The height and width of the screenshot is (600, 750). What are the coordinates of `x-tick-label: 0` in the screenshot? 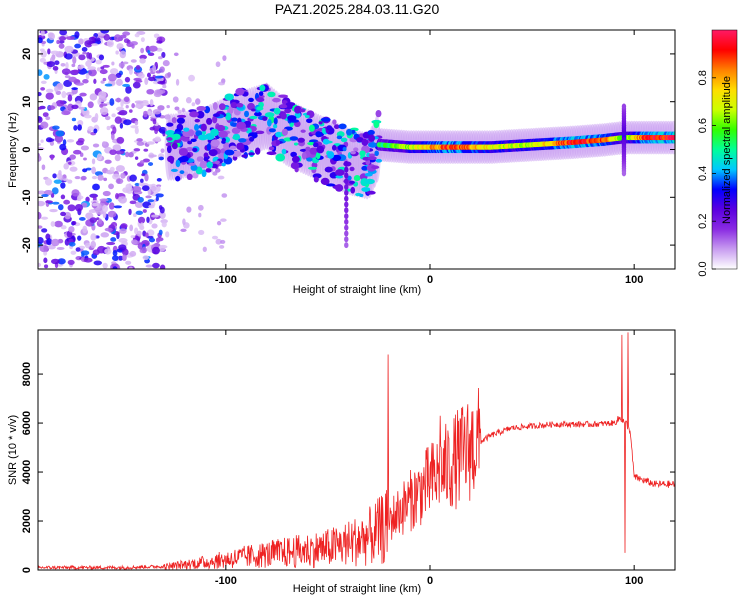 It's located at (430, 581).